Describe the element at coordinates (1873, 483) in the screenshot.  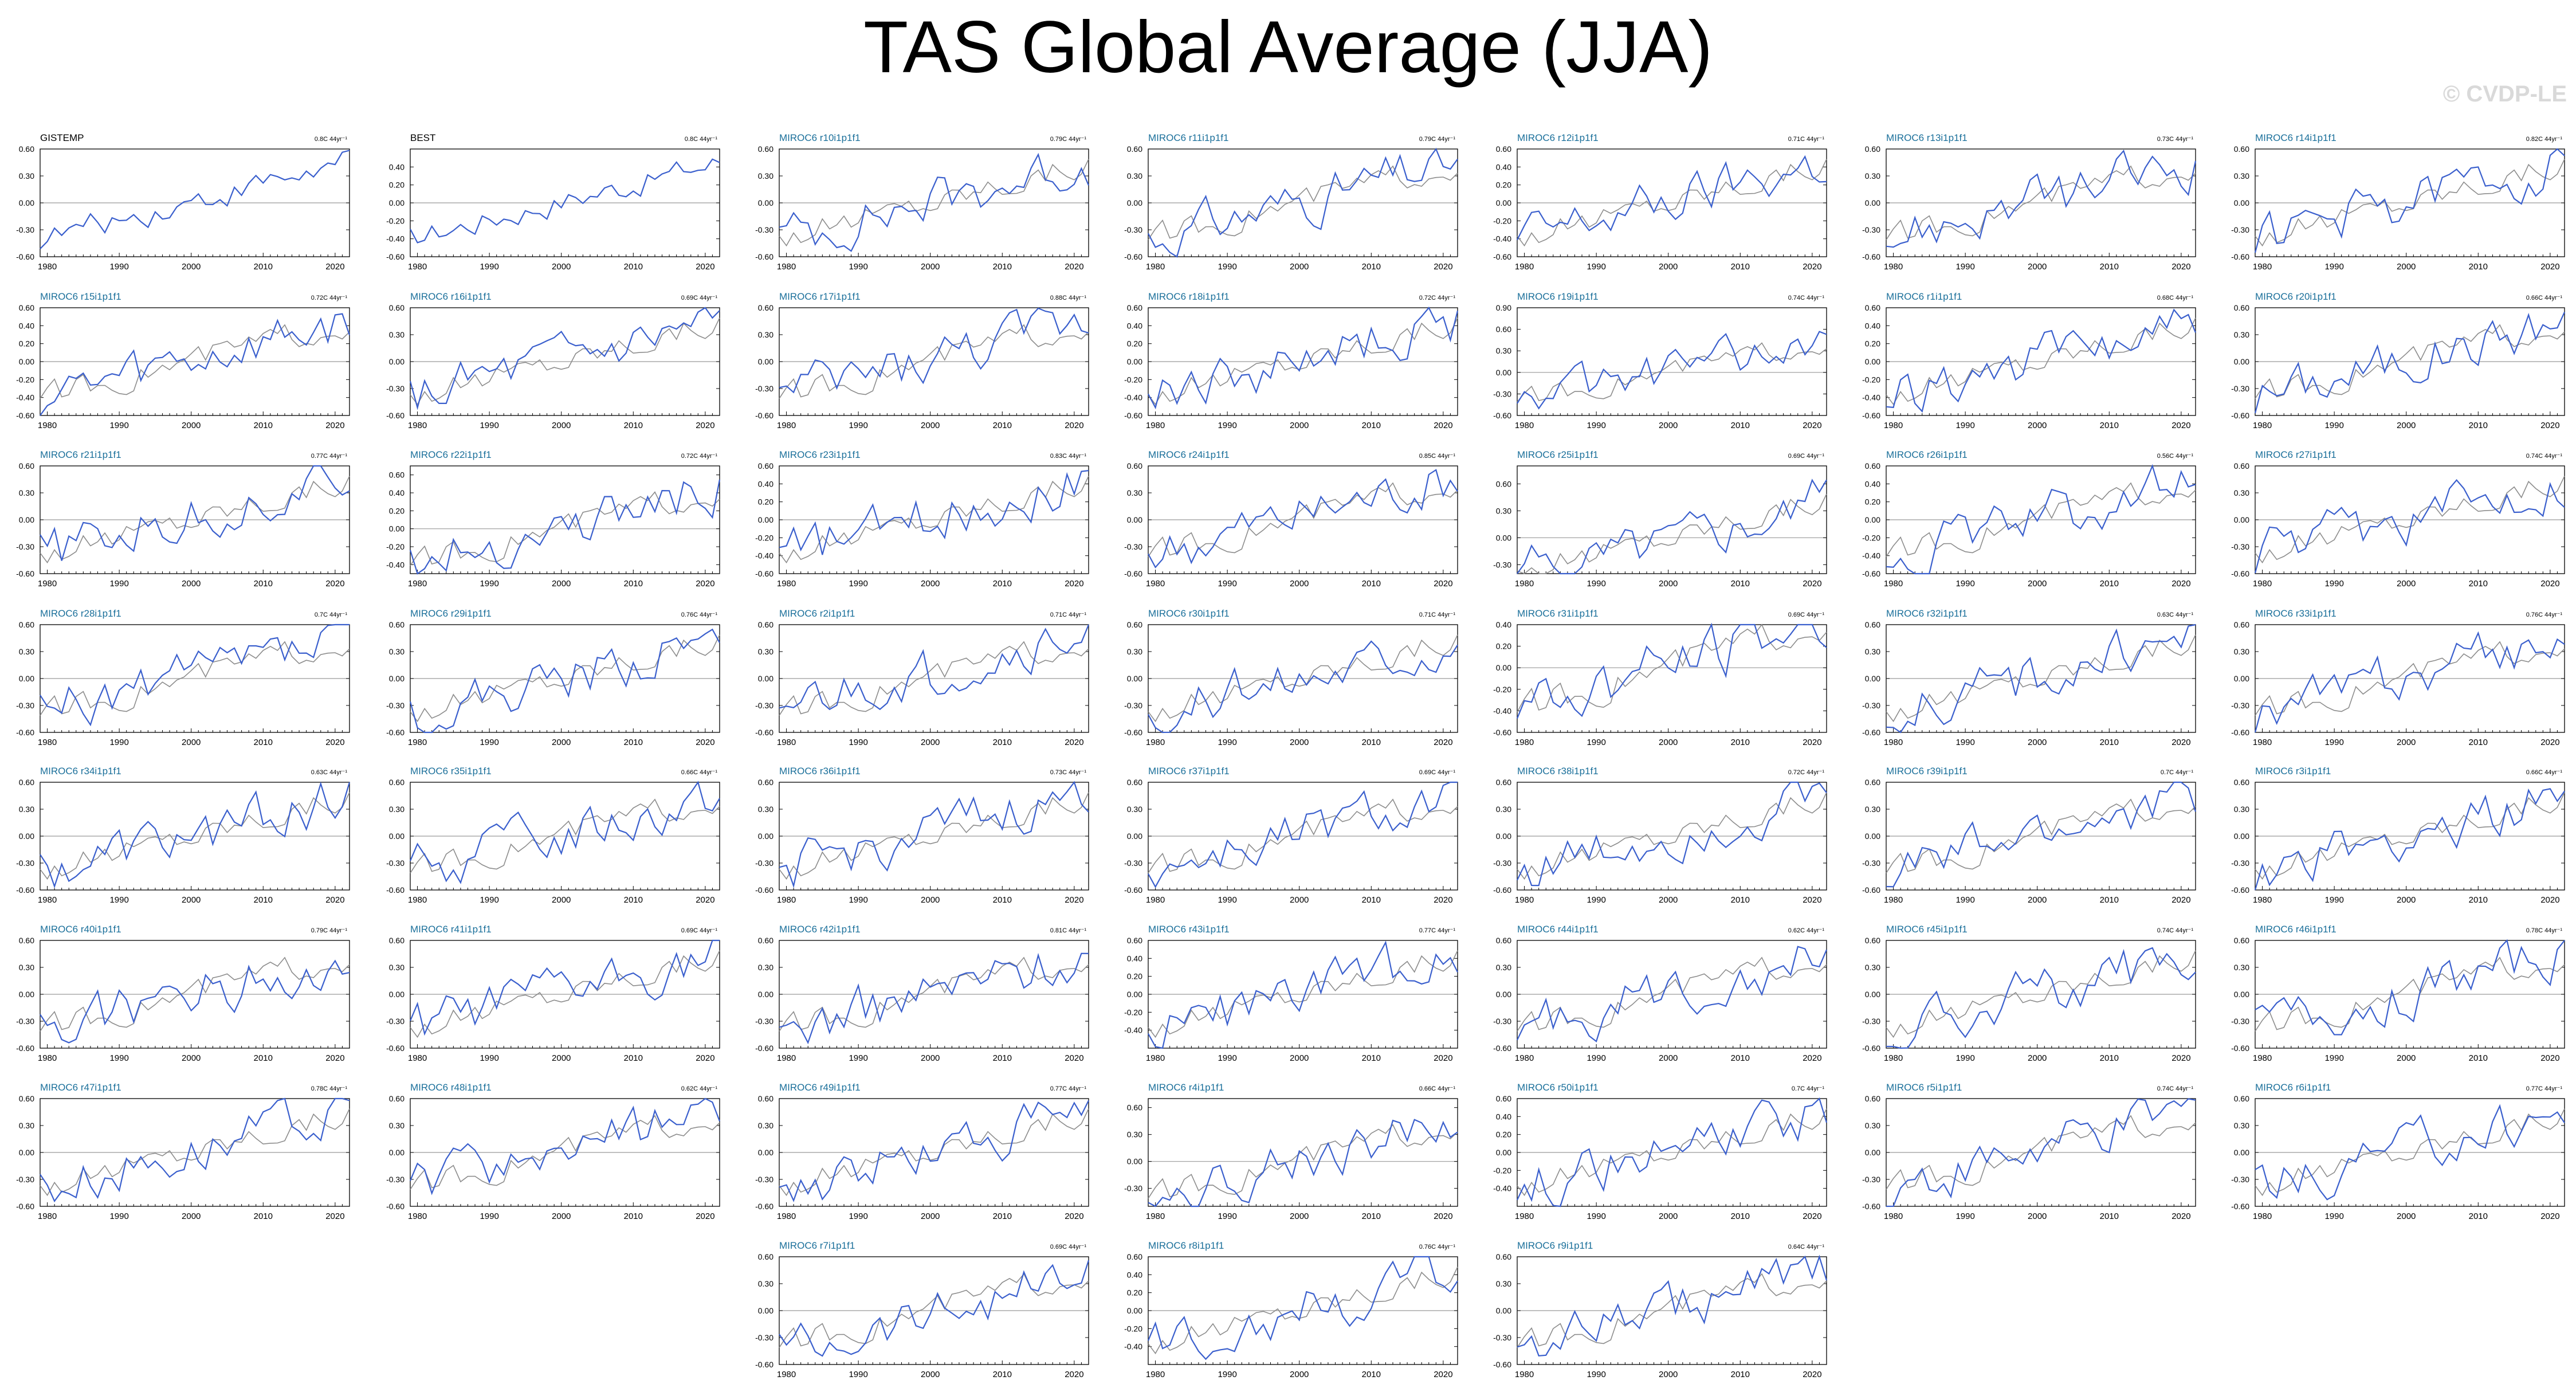
I see `y-tick-label: 0.40` at that location.